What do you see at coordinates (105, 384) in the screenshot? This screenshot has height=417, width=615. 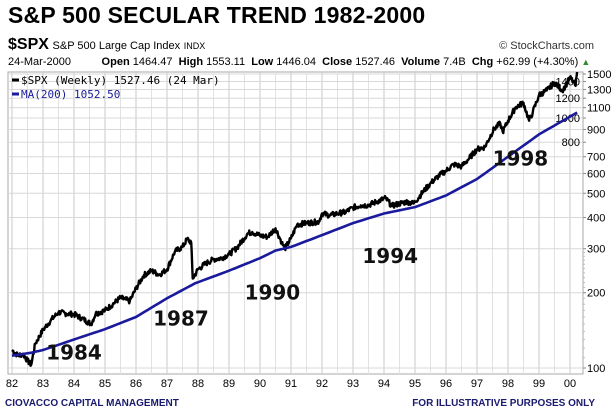 I see `x-tick-label: 85` at bounding box center [105, 384].